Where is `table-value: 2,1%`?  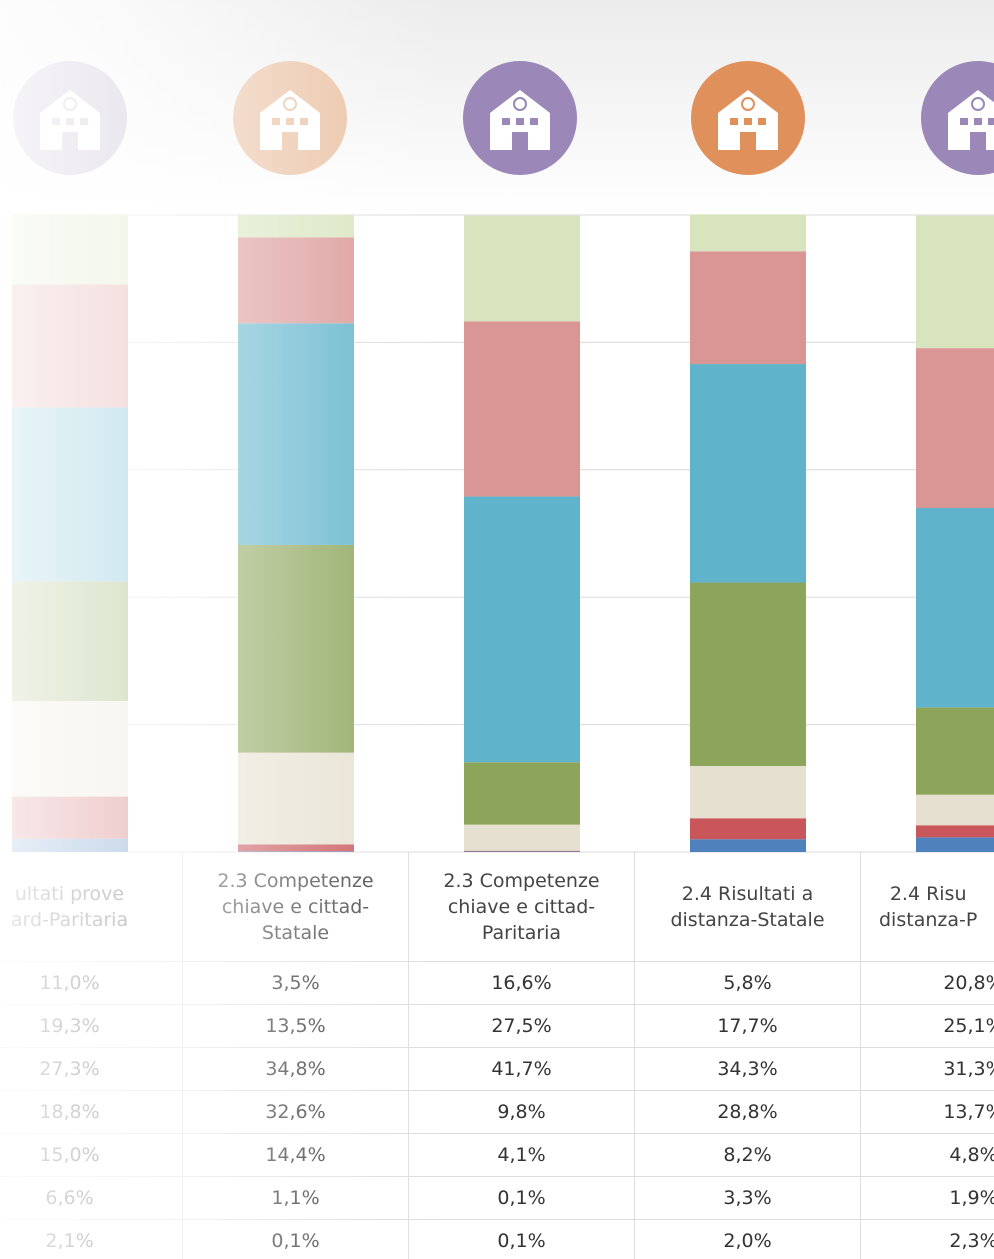 table-value: 2,1% is located at coordinates (91, 1239).